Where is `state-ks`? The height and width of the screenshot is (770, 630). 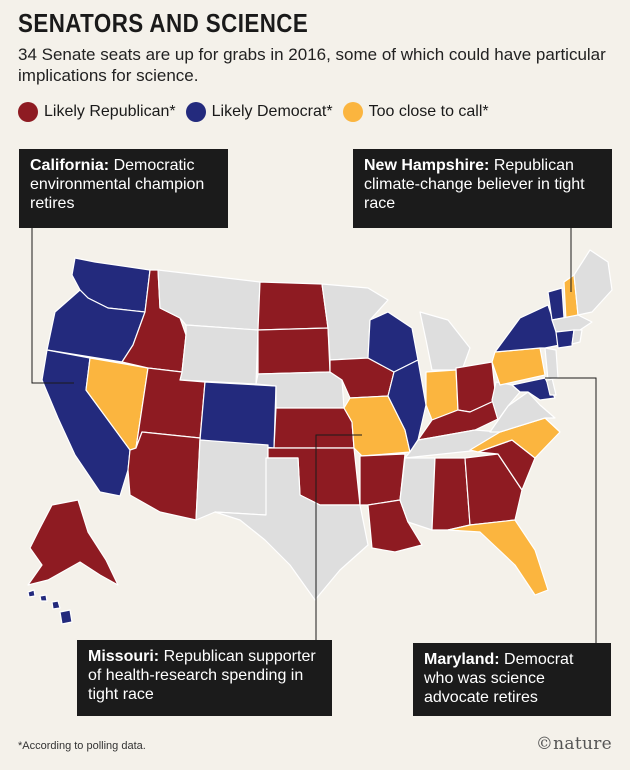
state-ks is located at coordinates (314, 428).